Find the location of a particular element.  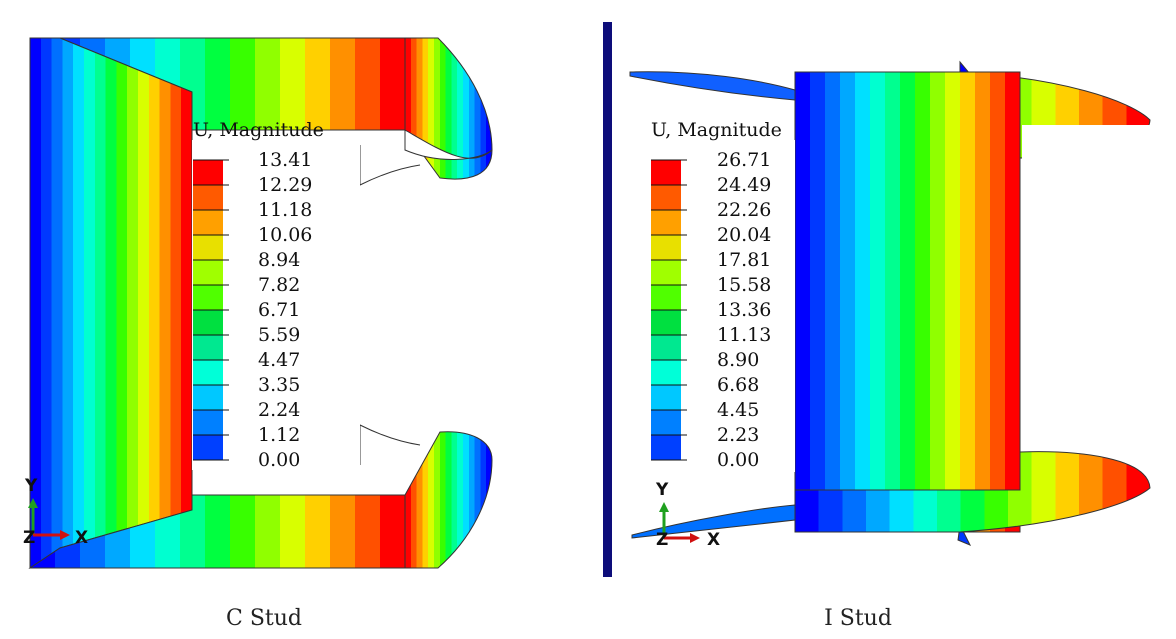

i-stud-legend-value: 24.49 is located at coordinates (744, 185).